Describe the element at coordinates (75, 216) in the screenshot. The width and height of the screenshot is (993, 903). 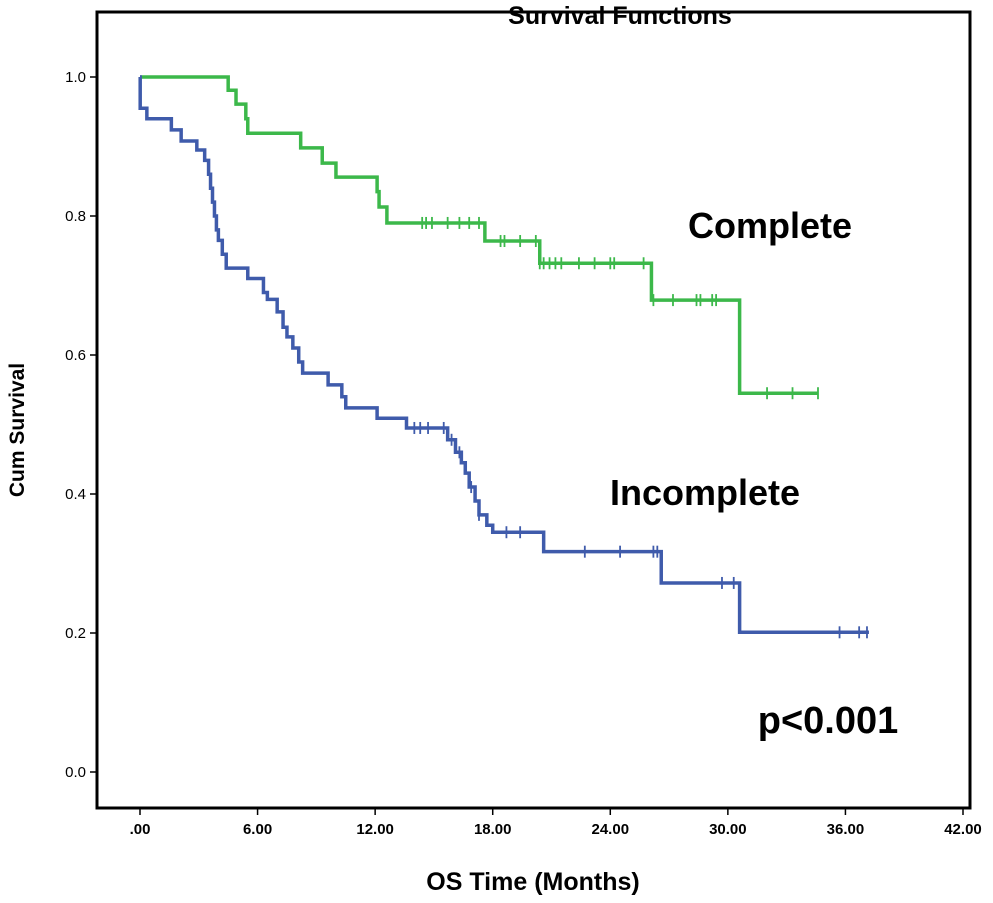
I see `y-tick-label: 0.8` at that location.